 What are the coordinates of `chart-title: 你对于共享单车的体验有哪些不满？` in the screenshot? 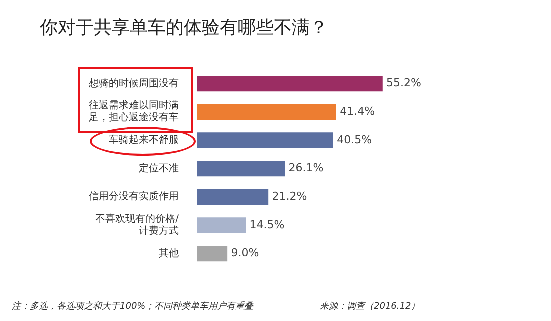 It's located at (183, 27).